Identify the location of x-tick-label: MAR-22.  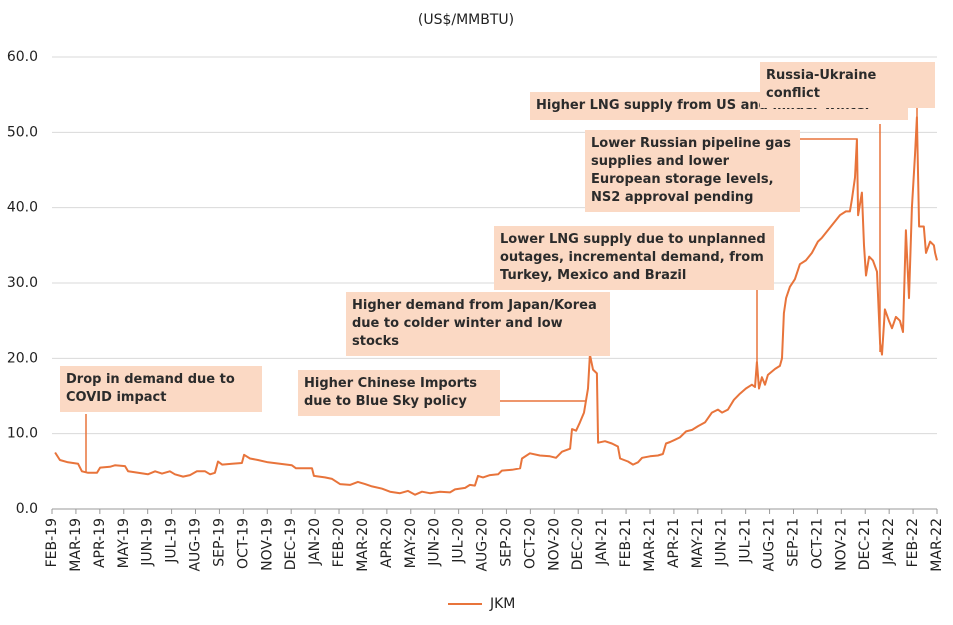
(937, 545).